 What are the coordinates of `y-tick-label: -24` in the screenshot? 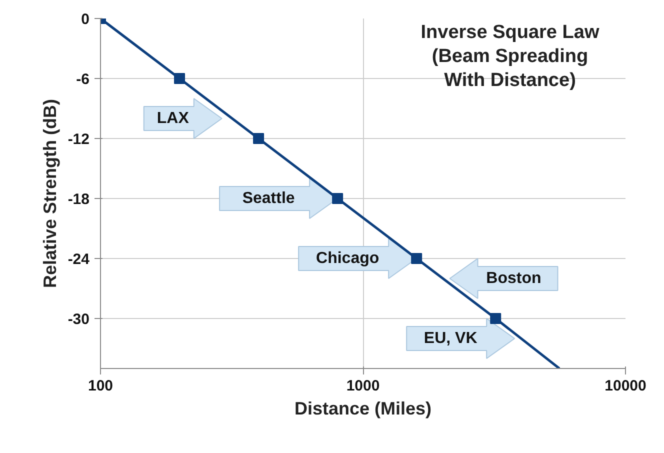 It's located at (79, 259).